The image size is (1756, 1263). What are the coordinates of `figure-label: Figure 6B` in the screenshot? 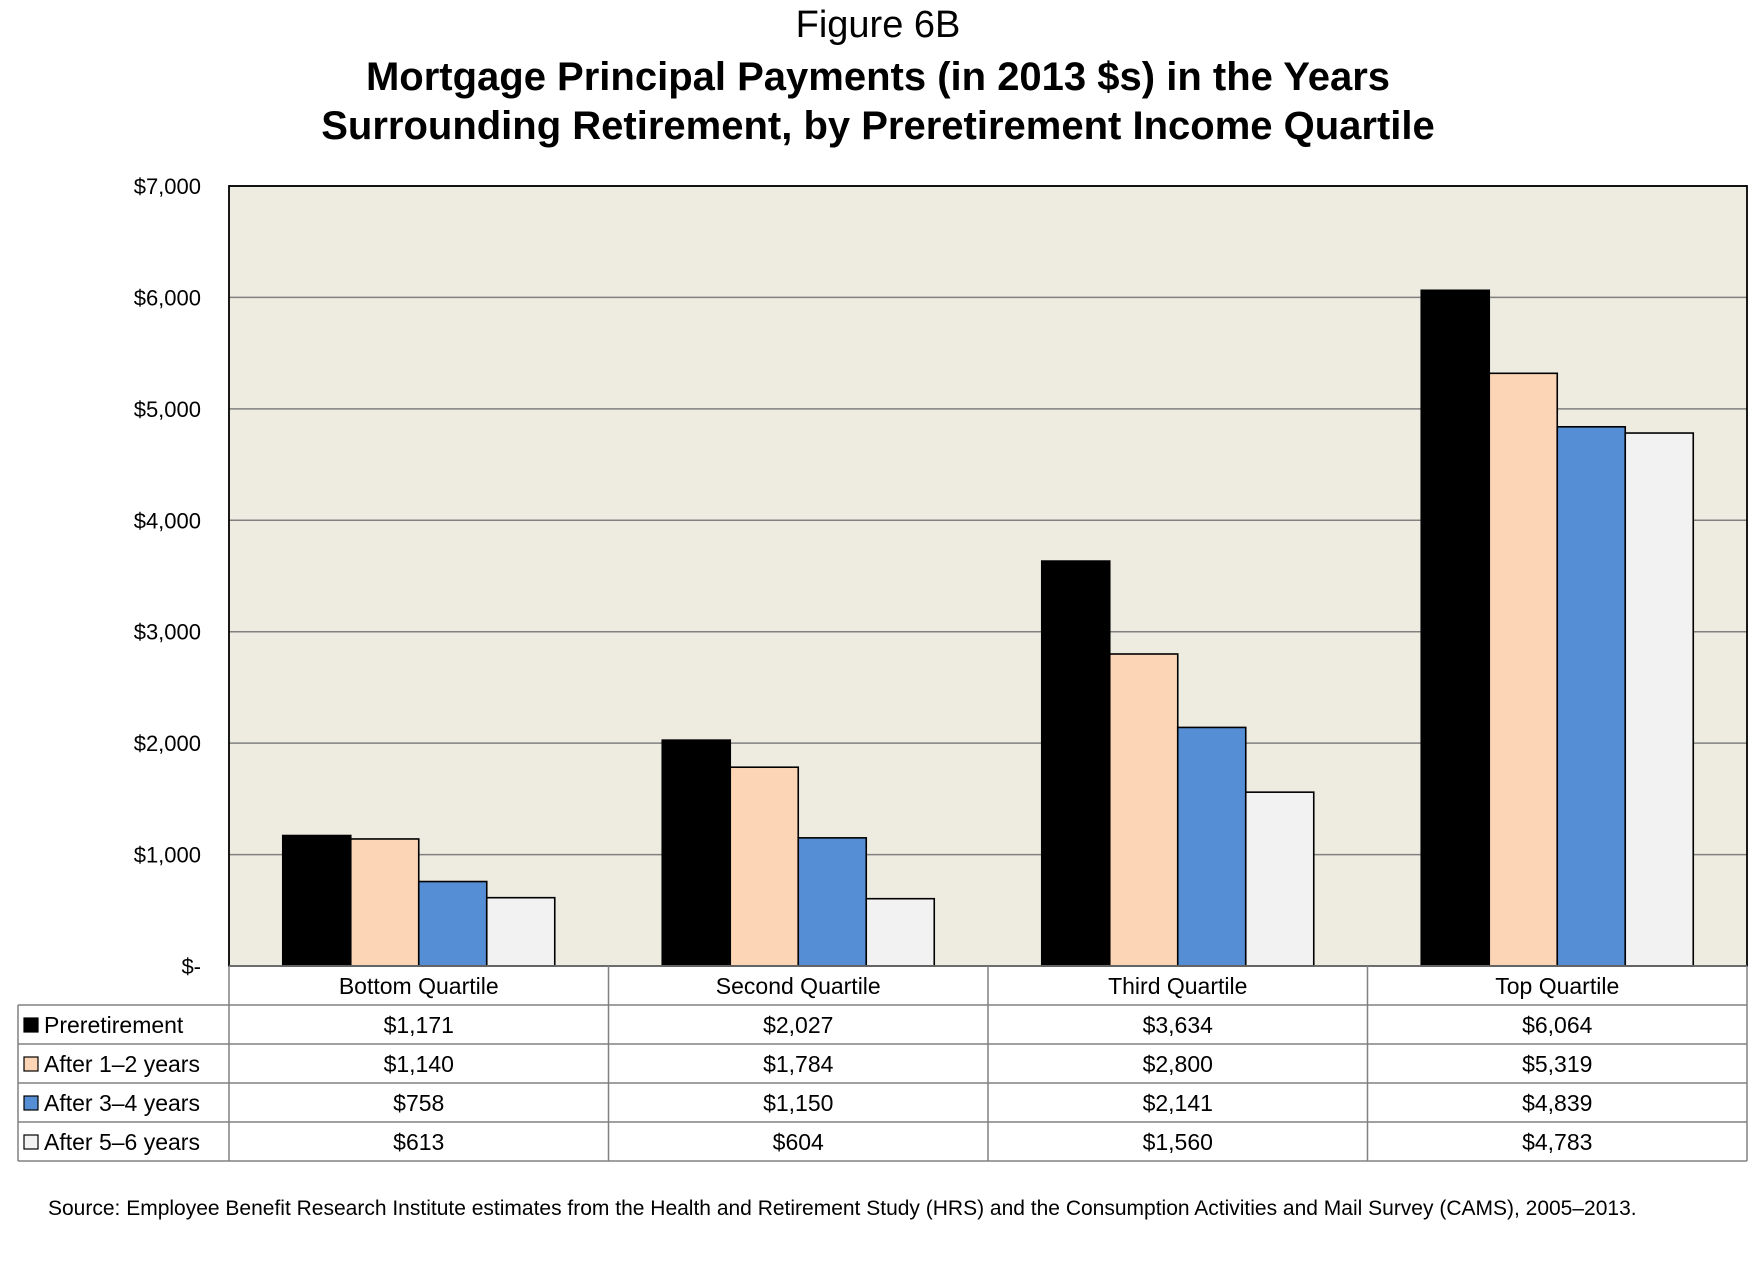 It's located at (878, 25).